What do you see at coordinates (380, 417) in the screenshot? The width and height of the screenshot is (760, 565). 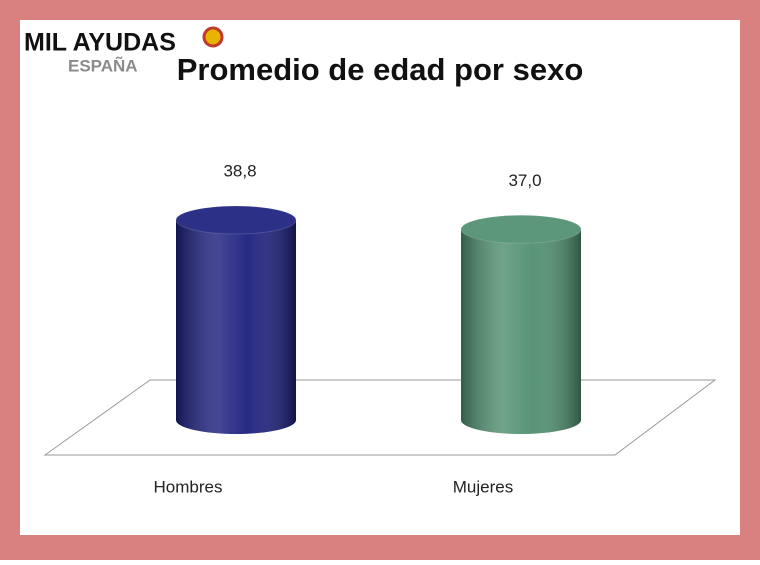 I see `floor` at bounding box center [380, 417].